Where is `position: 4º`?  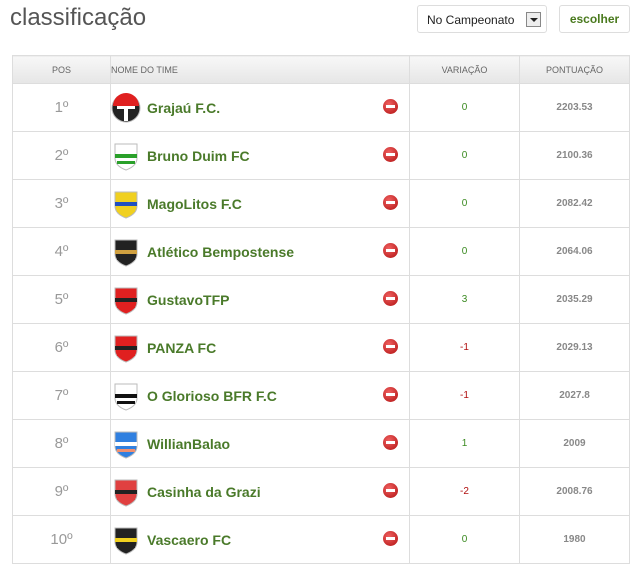 position: 4º is located at coordinates (61, 251).